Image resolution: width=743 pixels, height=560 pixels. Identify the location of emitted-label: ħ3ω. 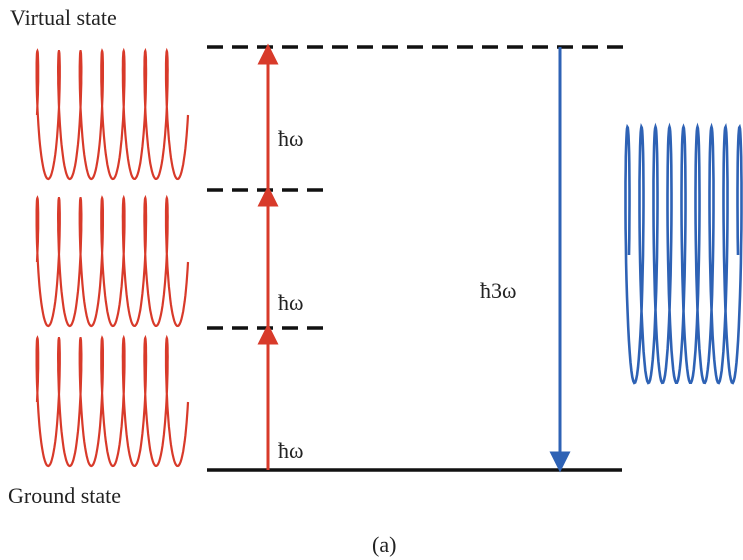
(498, 290).